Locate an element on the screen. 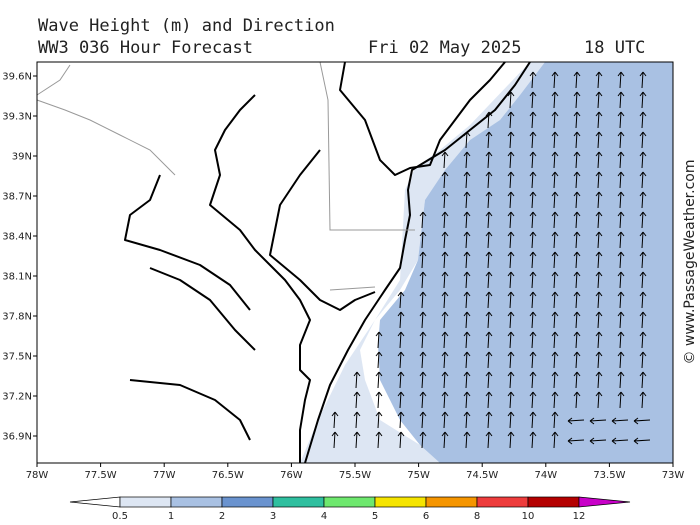 Image resolution: width=700 pixels, height=525 pixels. lon-label: 78W is located at coordinates (37, 475).